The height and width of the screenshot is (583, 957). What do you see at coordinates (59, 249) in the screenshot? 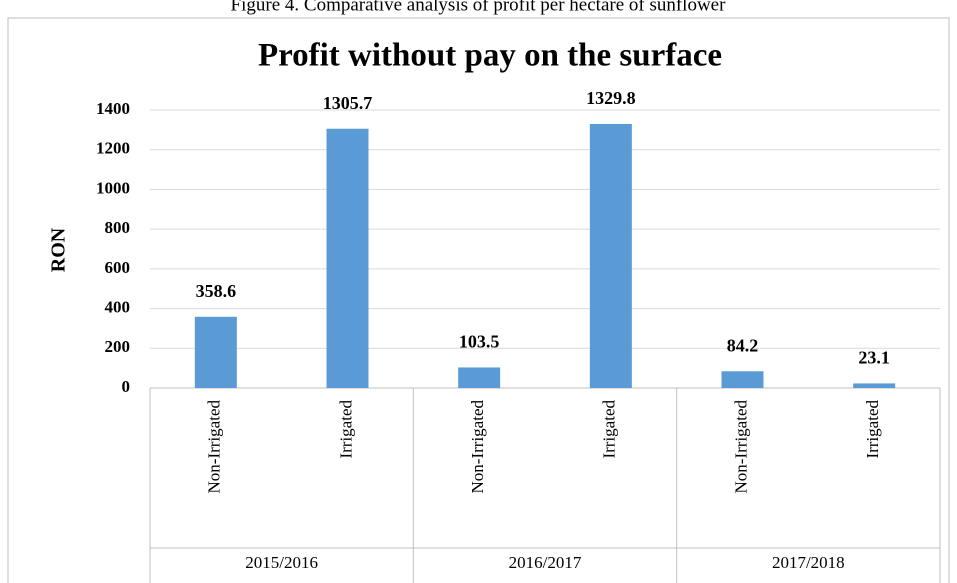
I see `y-axis-label: RON` at bounding box center [59, 249].